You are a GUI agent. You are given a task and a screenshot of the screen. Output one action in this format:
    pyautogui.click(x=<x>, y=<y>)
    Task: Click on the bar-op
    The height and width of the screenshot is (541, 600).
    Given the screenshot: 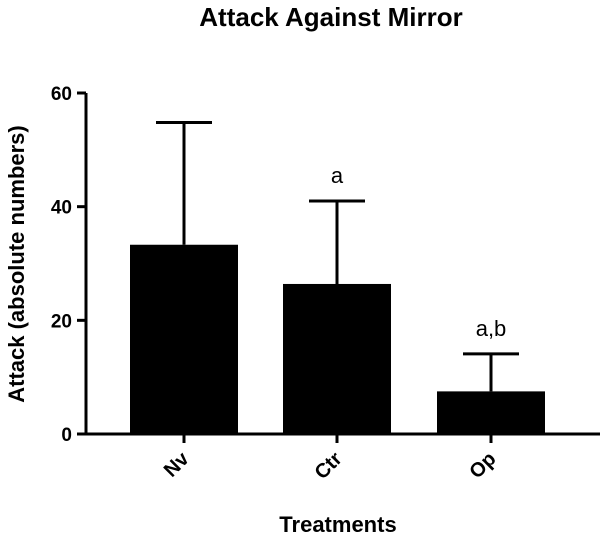 What is the action you would take?
    pyautogui.click(x=491, y=412)
    